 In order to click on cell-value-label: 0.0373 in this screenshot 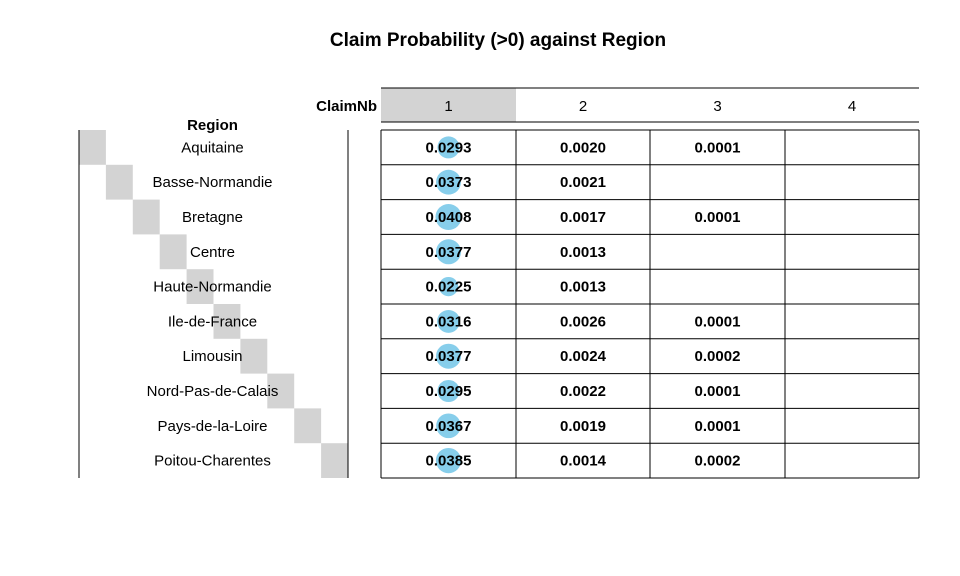, I will do `click(449, 182)`.